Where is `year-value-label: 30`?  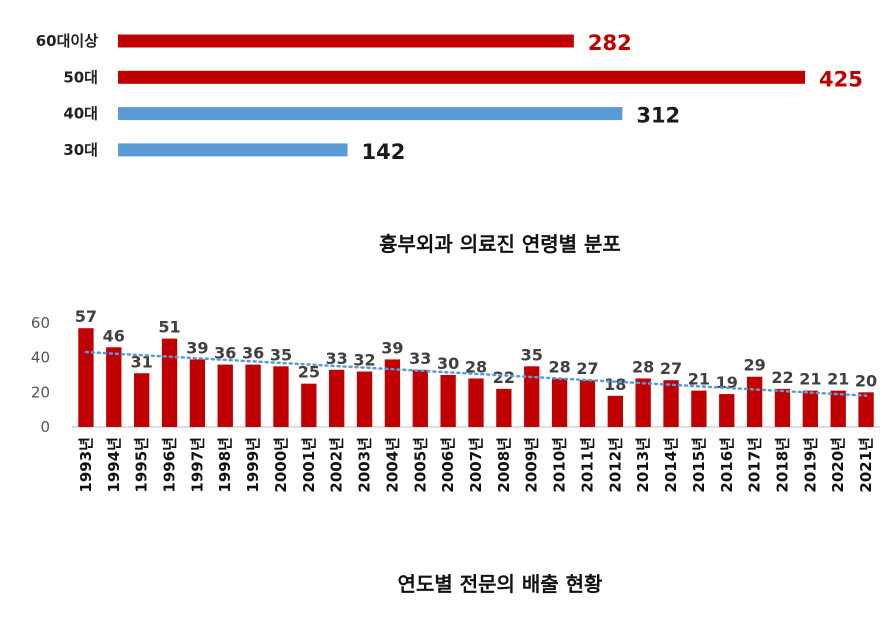 year-value-label: 30 is located at coordinates (448, 363).